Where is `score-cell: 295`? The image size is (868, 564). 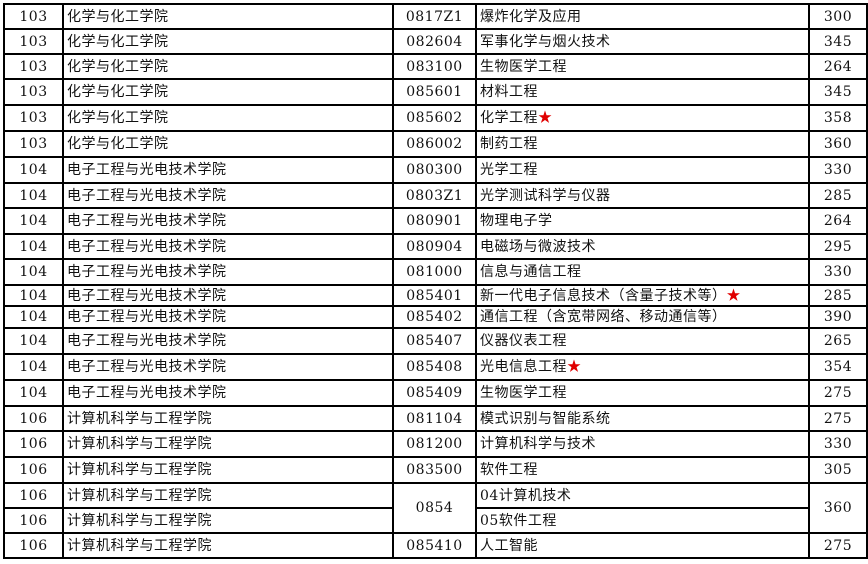
score-cell: 295 is located at coordinates (838, 246).